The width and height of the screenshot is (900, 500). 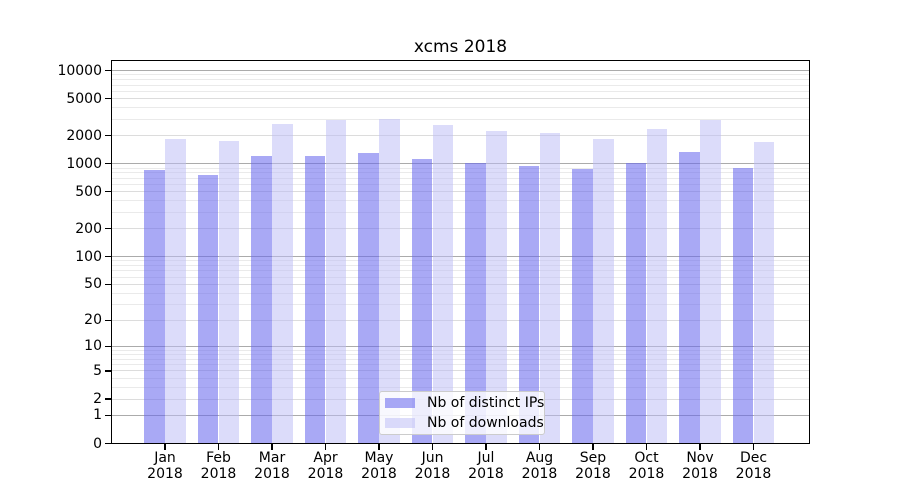 I want to click on y-tick-label: 100, so click(x=88, y=256).